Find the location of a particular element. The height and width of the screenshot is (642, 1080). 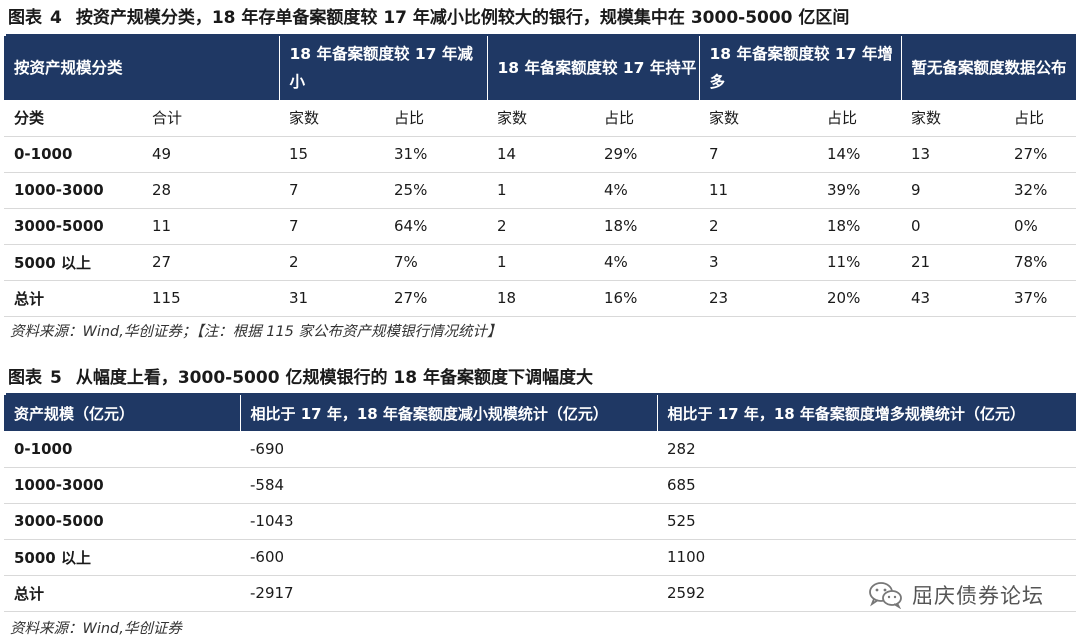

table-cell: 49 is located at coordinates (211, 154).